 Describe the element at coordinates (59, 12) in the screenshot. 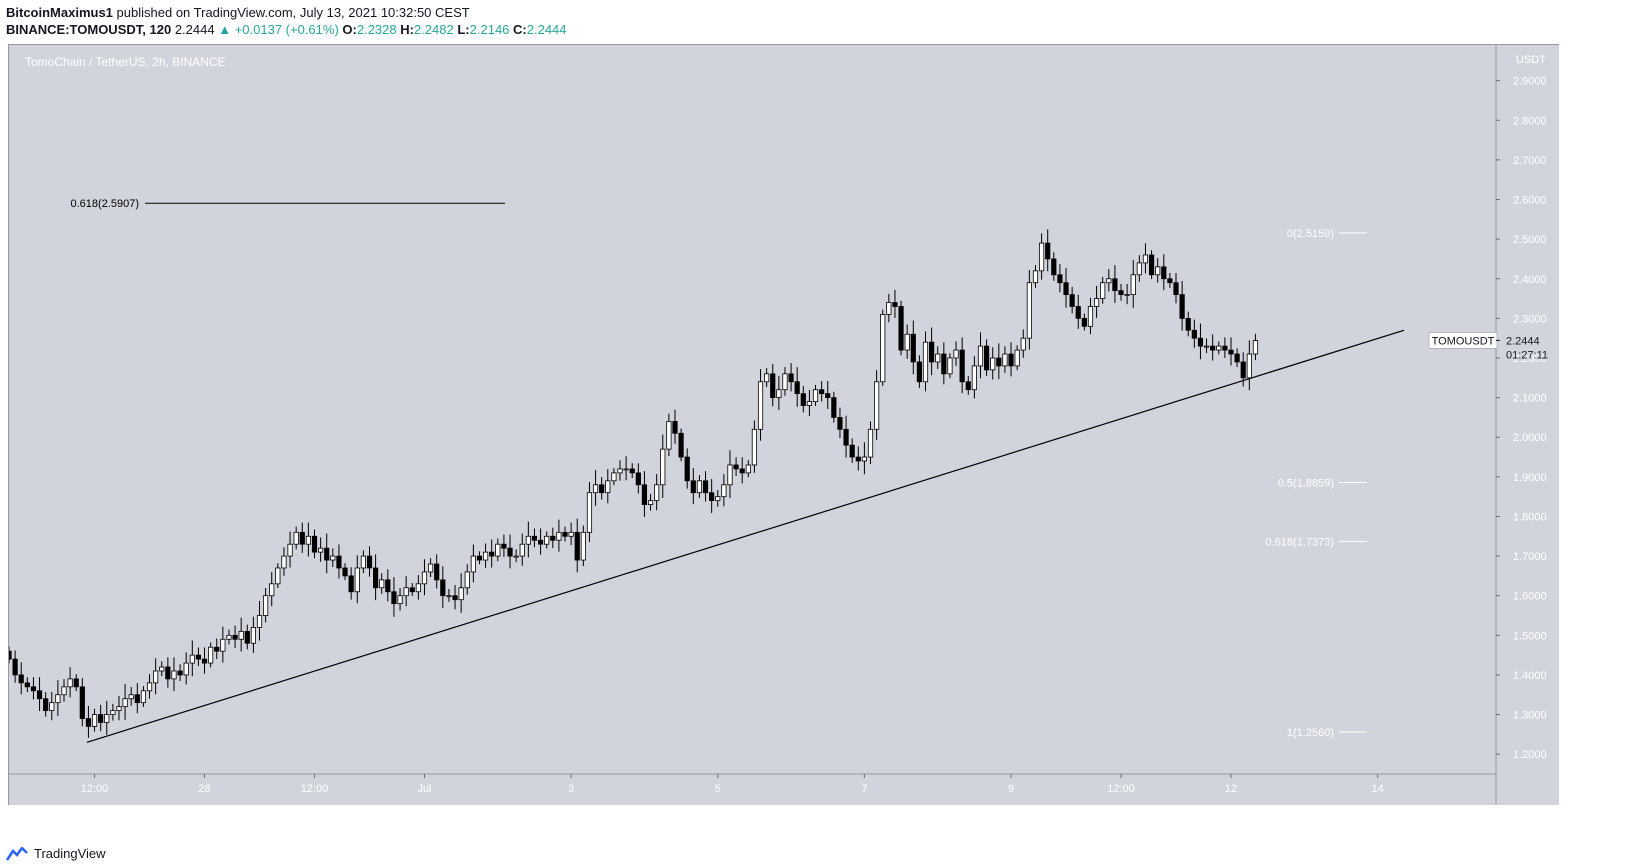

I see `author-name: BitcoinMaximus1` at that location.